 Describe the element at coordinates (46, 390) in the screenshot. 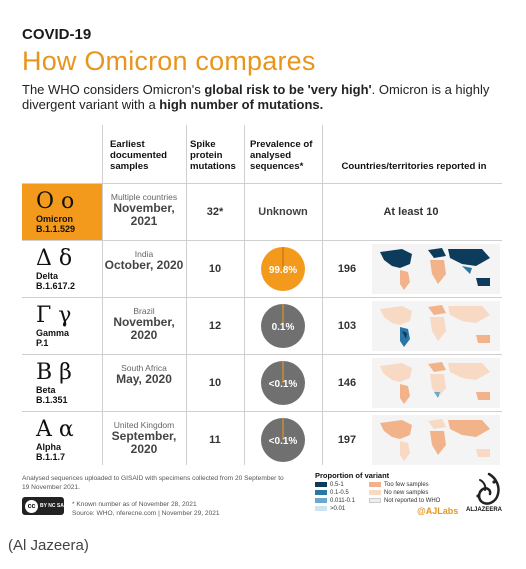

I see `variant-name: Beta` at that location.